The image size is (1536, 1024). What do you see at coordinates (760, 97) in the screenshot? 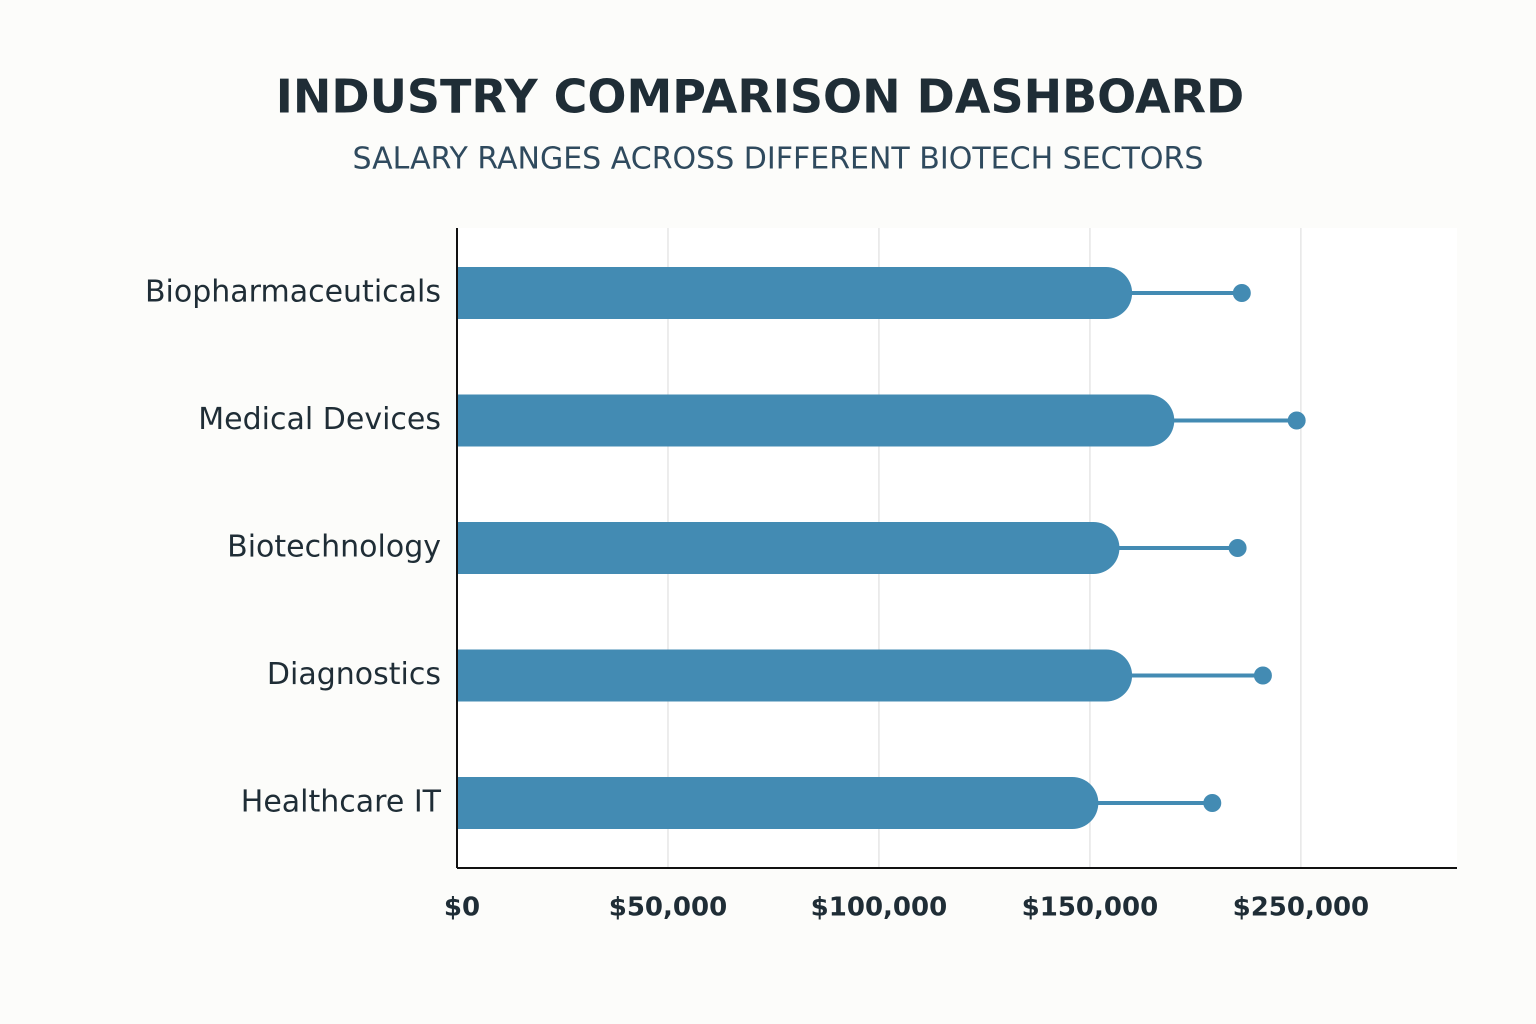
I see `chart-title: INDUSTRY COMPARISON DASHBOARD` at bounding box center [760, 97].